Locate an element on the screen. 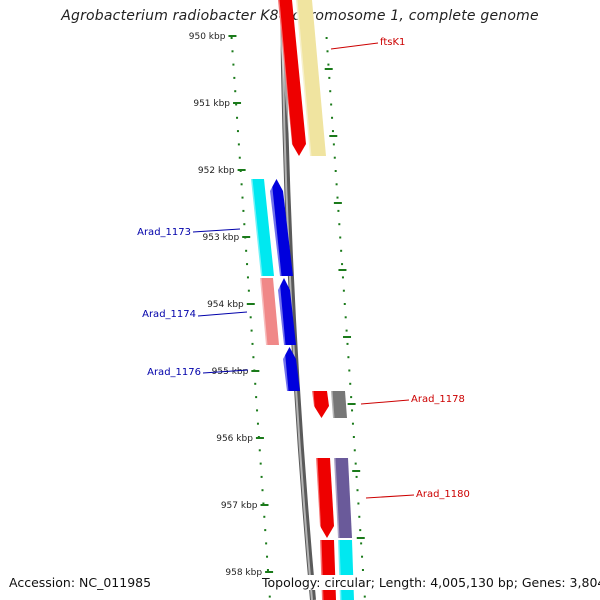  gene-adjacent-ftsK1 is located at coordinates (310, 78).